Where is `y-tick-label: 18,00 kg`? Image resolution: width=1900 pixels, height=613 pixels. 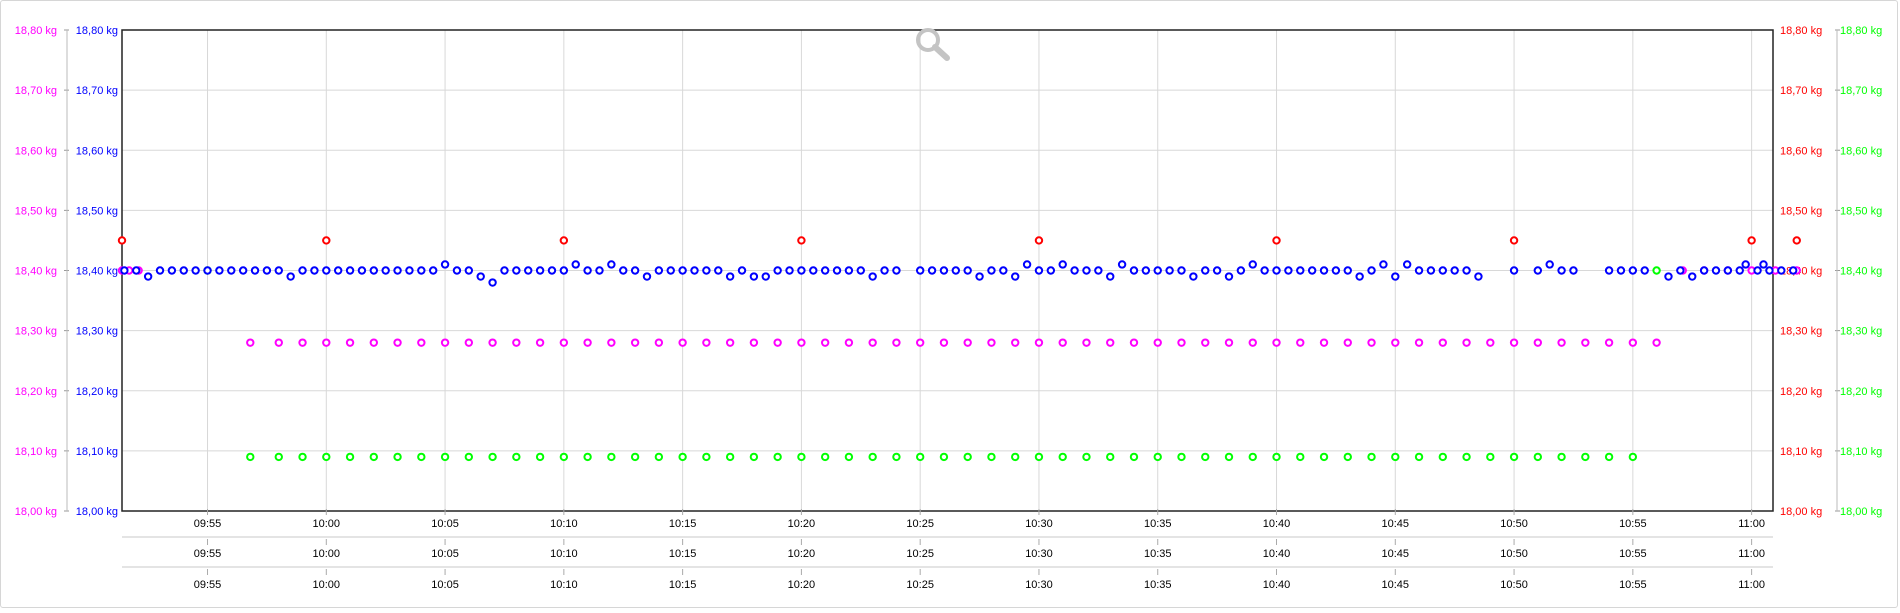
y-tick-label: 18,00 kg is located at coordinates (1801, 512).